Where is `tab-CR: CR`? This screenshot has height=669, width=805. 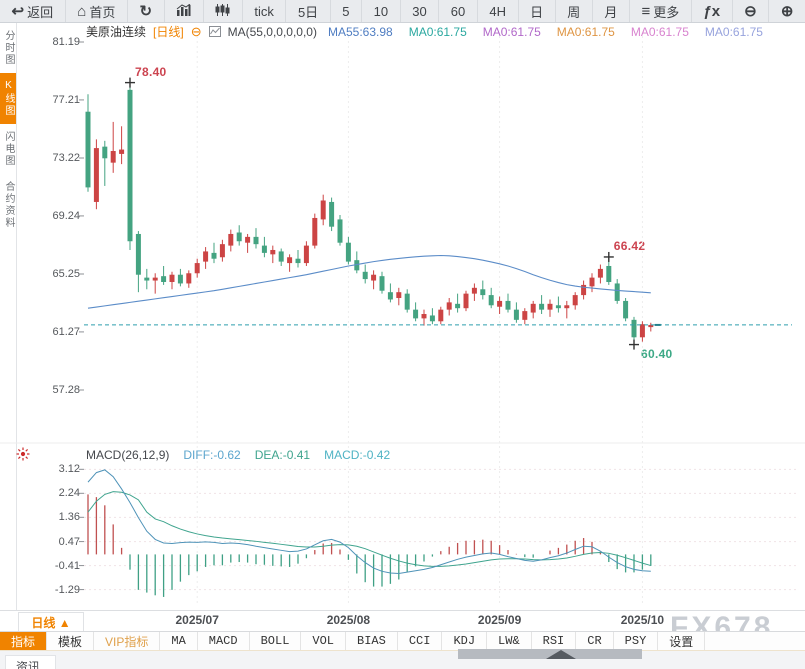
tab-CR: CR is located at coordinates (595, 641).